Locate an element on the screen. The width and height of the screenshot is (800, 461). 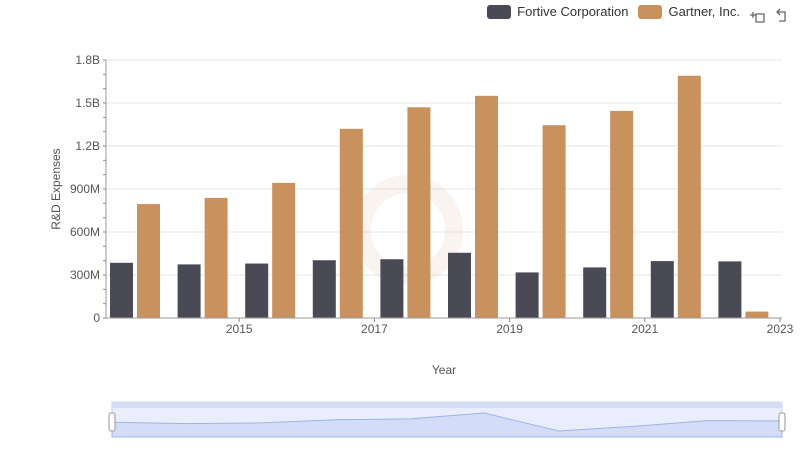
bar-gartner-2018 is located at coordinates (419, 212).